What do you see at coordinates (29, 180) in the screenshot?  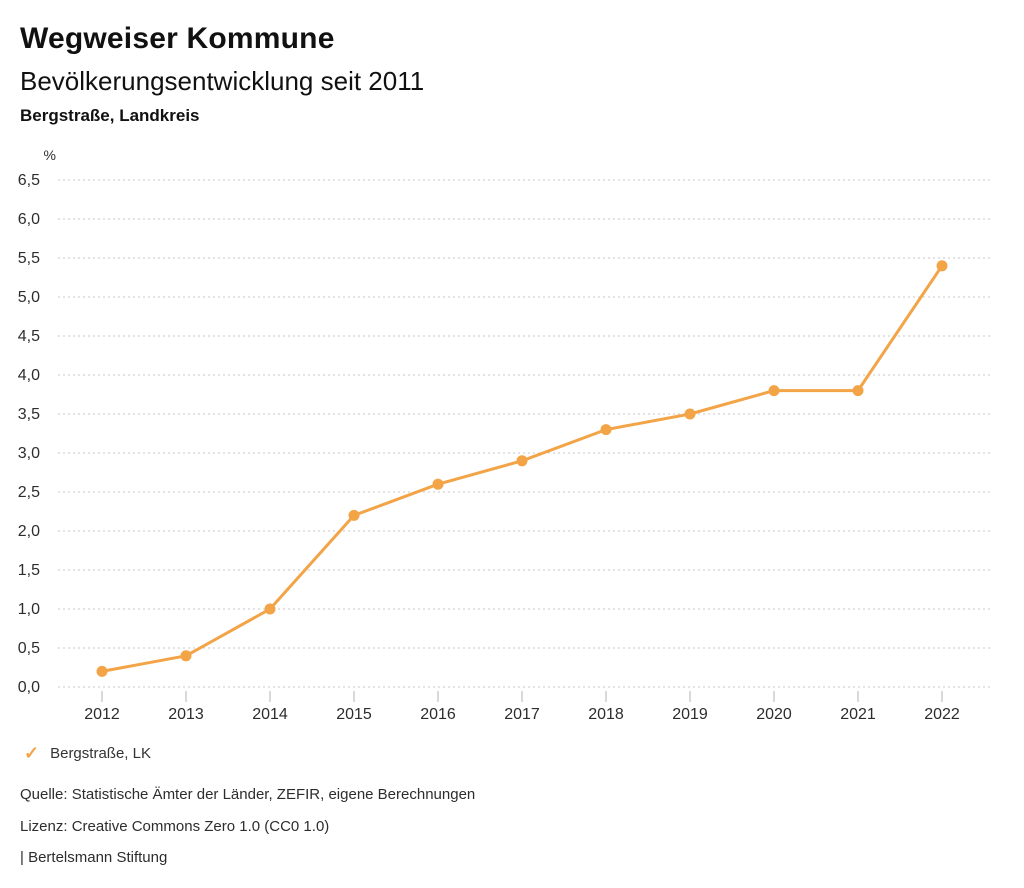 I see `y-tick-label: 6,5` at bounding box center [29, 180].